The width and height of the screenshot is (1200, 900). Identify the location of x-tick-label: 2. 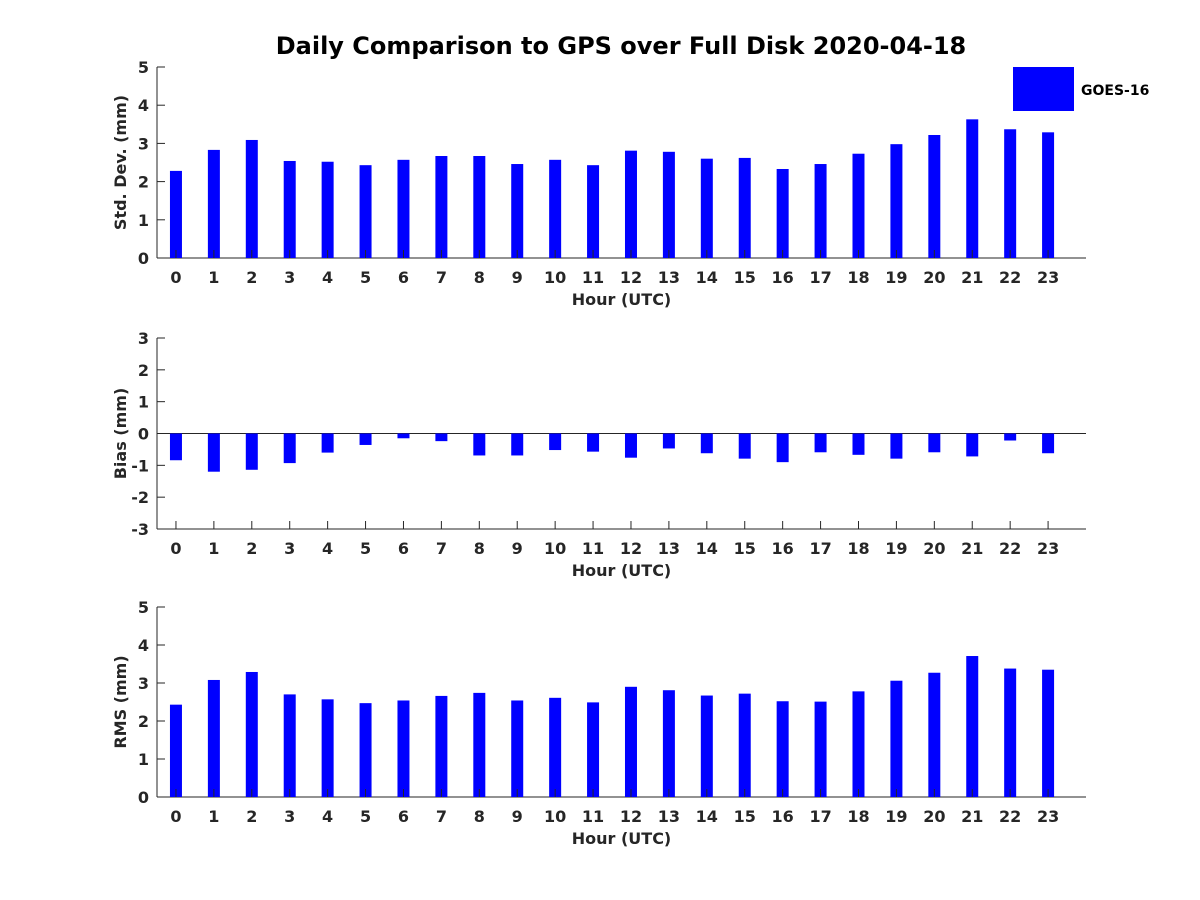
(251, 277).